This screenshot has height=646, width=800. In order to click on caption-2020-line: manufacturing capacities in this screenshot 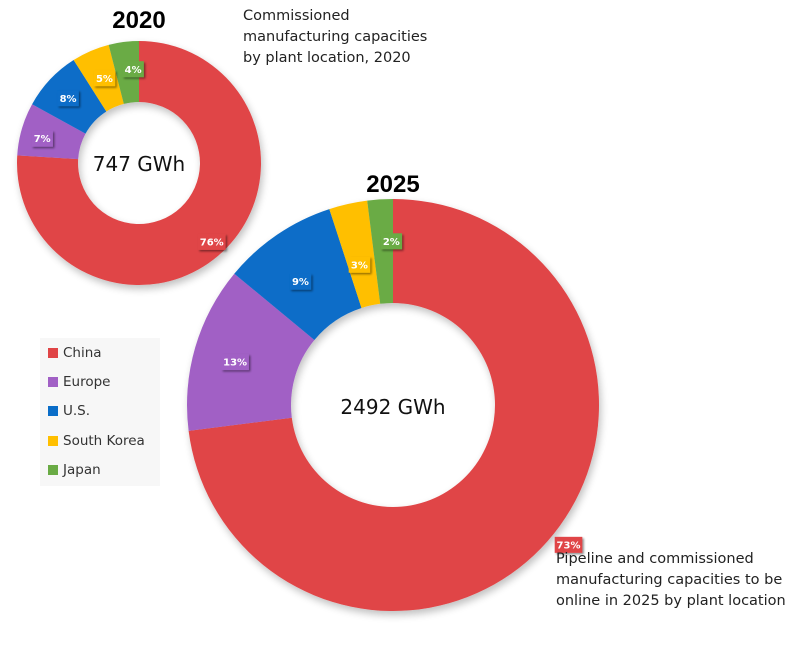, I will do `click(335, 37)`.